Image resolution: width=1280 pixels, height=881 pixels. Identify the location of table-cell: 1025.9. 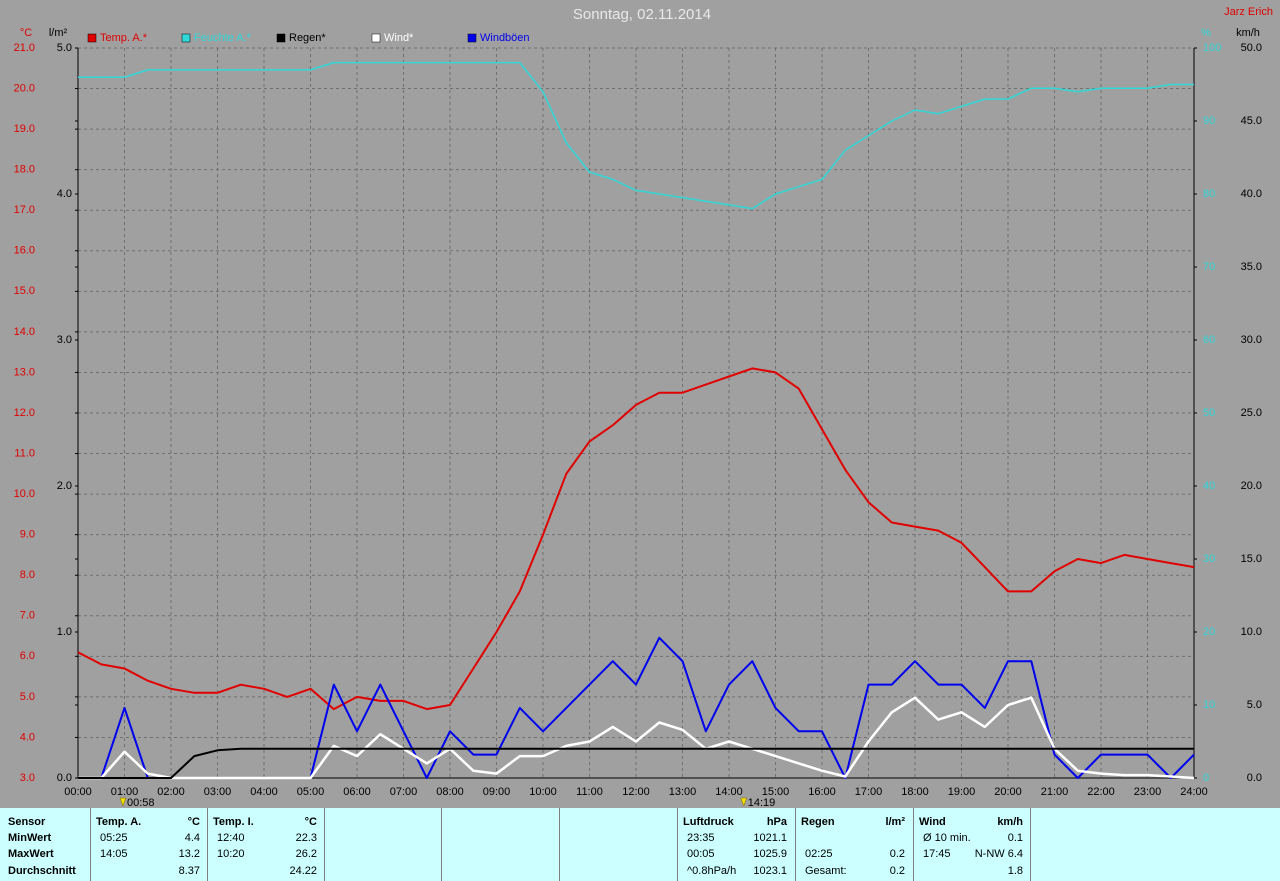
(770, 854).